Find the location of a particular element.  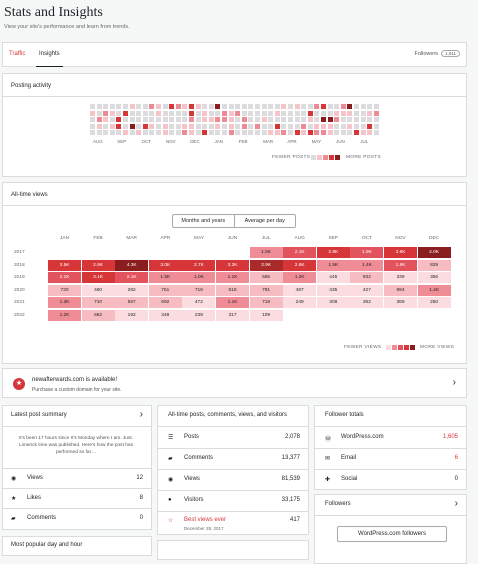

heatmap-cell: 192 is located at coordinates (132, 315).